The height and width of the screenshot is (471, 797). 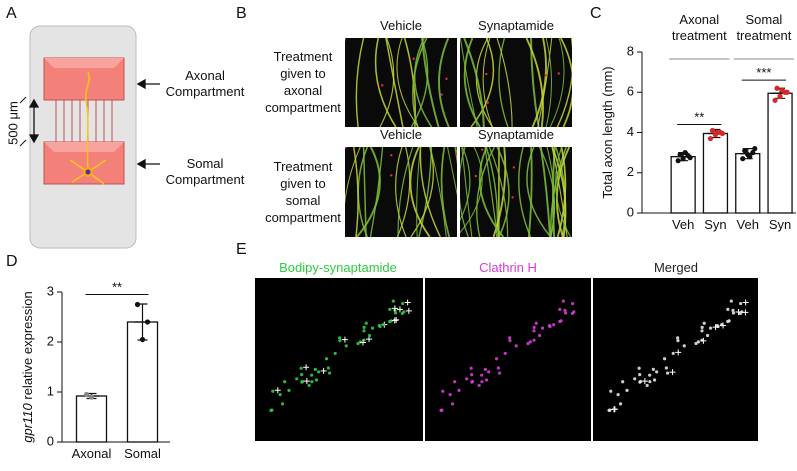 What do you see at coordinates (50, 340) in the screenshot?
I see `y-tick-label: 2` at bounding box center [50, 340].